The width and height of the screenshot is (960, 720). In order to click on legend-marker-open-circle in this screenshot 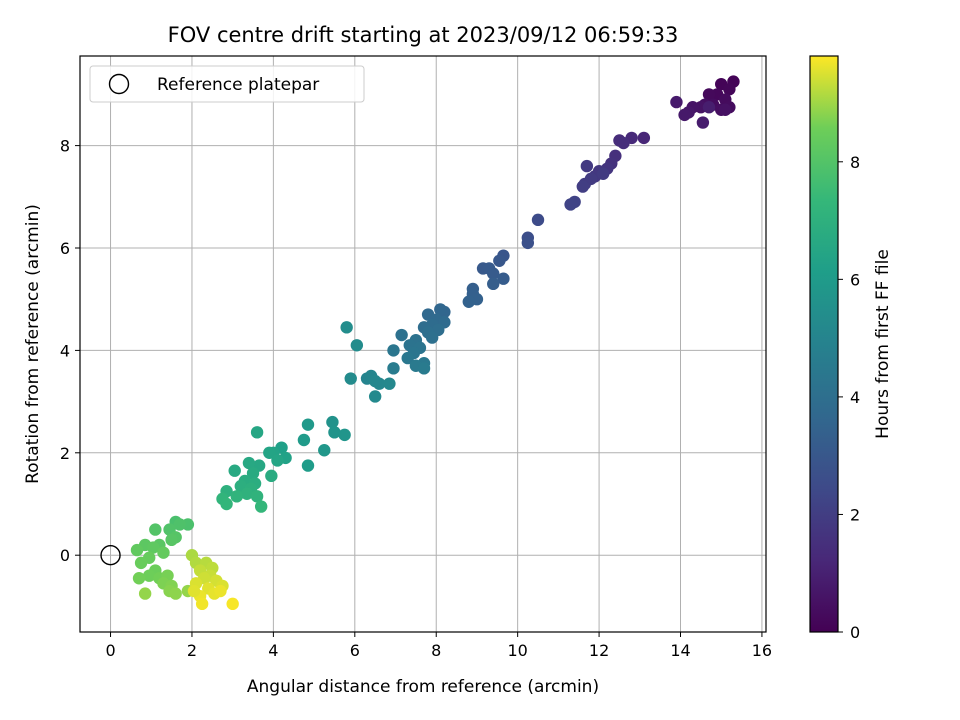, I will do `click(119, 84)`.